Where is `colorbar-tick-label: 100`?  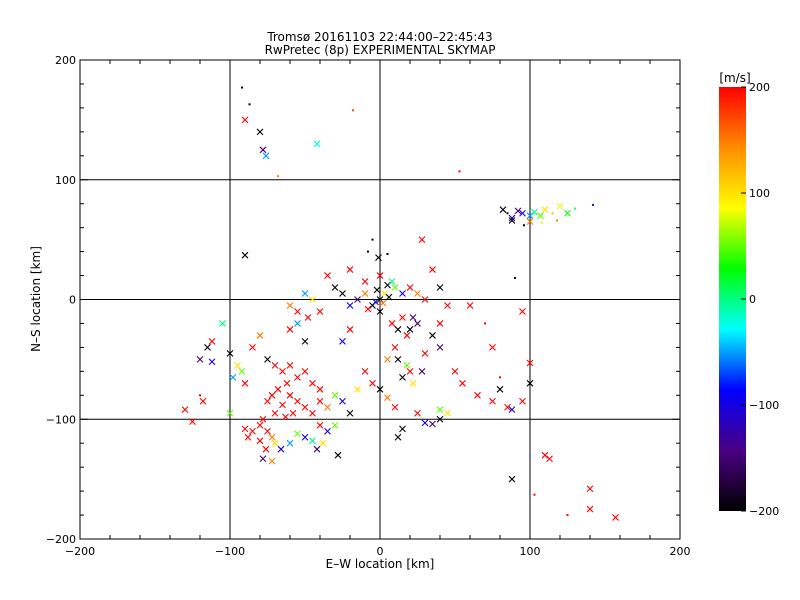
colorbar-tick-label: 100 is located at coordinates (759, 193).